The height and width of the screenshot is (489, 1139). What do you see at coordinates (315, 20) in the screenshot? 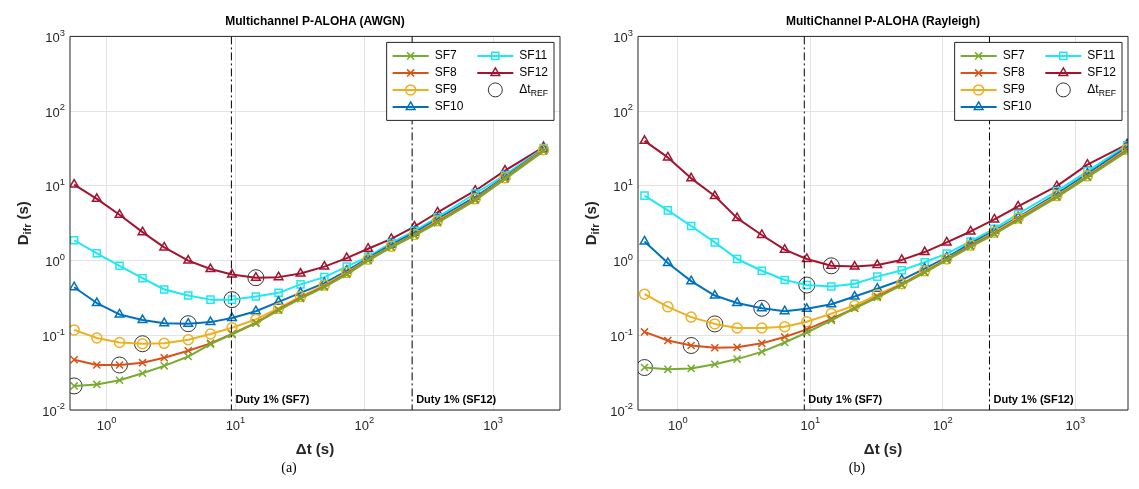
I see `chart-title: Multichannel P-ALOHA (AWGN)` at bounding box center [315, 20].